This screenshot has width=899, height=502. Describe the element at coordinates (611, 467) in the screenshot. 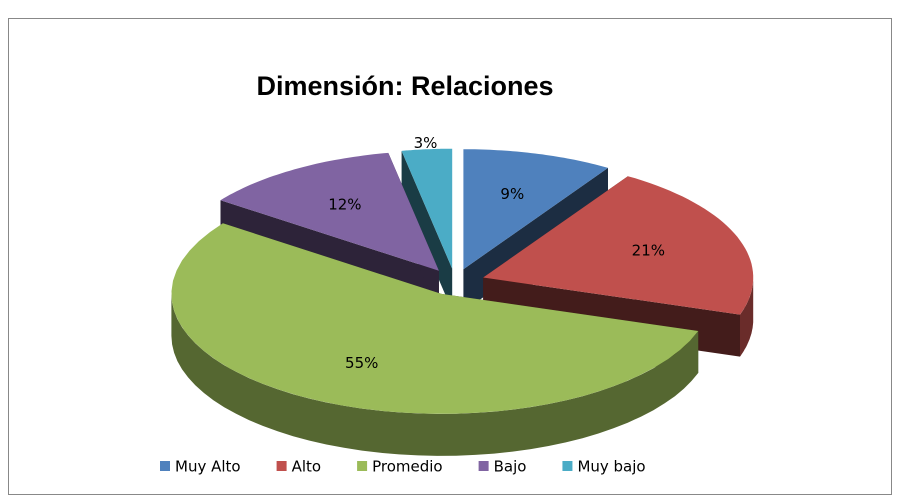

I see `legend-label: Muy bajo` at that location.